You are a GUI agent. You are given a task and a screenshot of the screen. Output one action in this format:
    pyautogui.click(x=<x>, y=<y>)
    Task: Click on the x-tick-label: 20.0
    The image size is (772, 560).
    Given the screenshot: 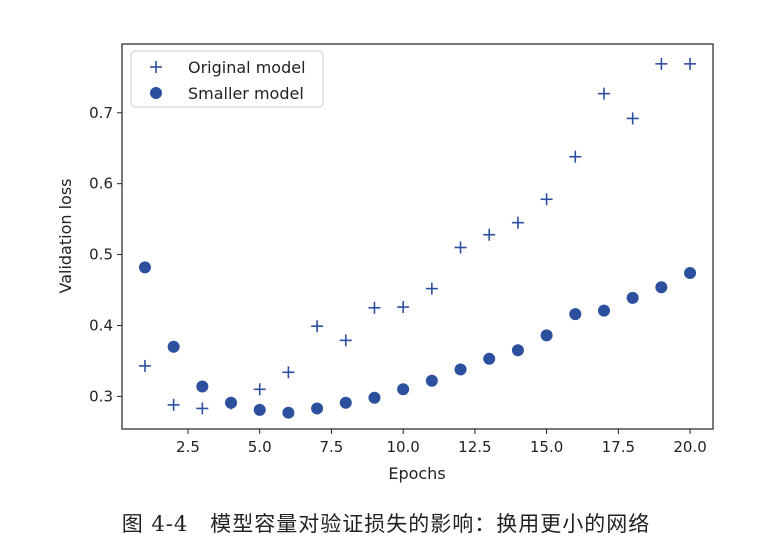 What is the action you would take?
    pyautogui.click(x=689, y=447)
    